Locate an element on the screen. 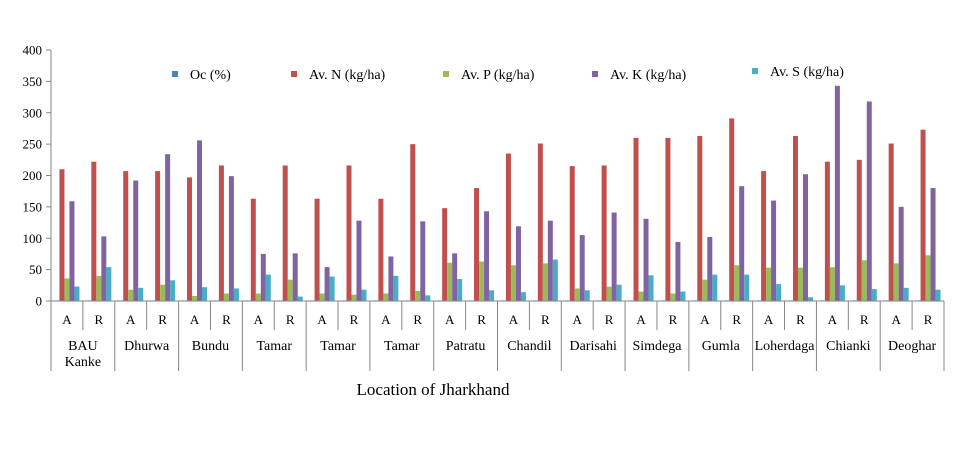 This screenshot has height=462, width=960. legend-label-5: Av. S (kg/ha) is located at coordinates (807, 72).